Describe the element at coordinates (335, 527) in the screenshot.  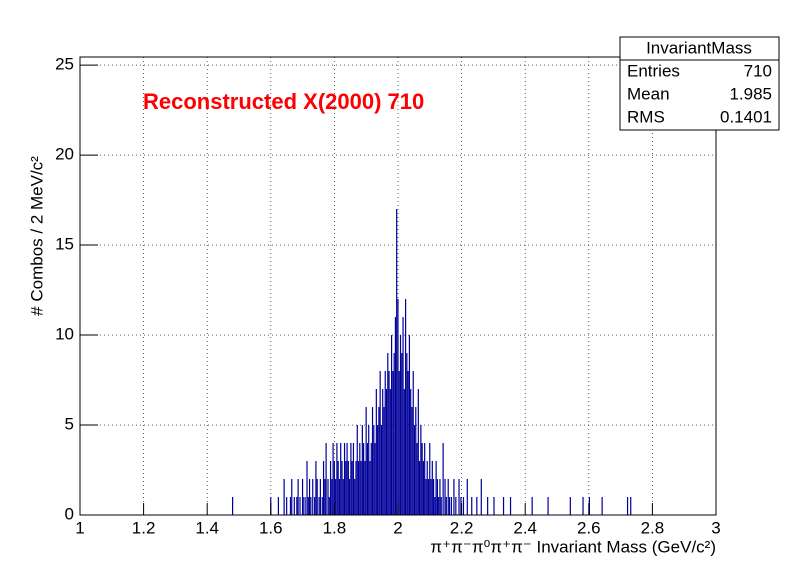
I see `x-tick-label: 1.8` at that location.